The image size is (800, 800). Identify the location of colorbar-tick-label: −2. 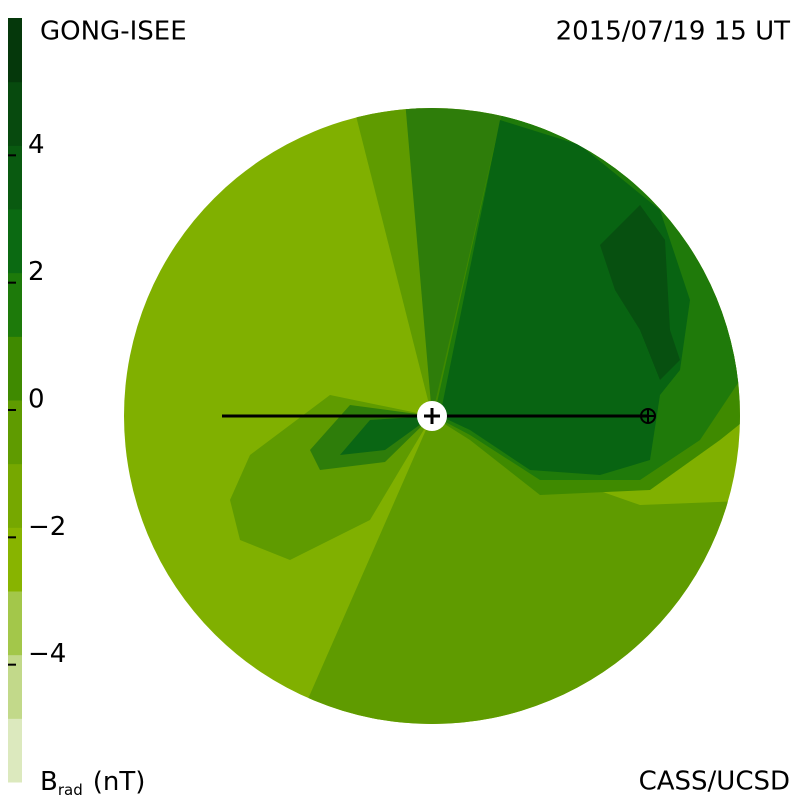
(47, 527).